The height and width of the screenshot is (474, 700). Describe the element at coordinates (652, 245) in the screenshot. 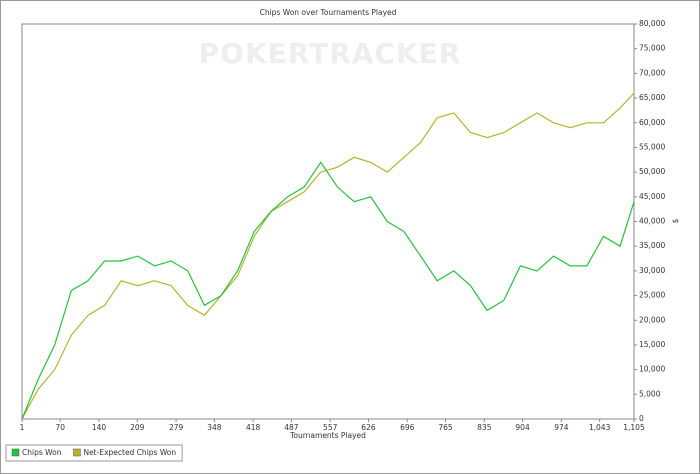

I see `y-tick-label: 35,000` at that location.